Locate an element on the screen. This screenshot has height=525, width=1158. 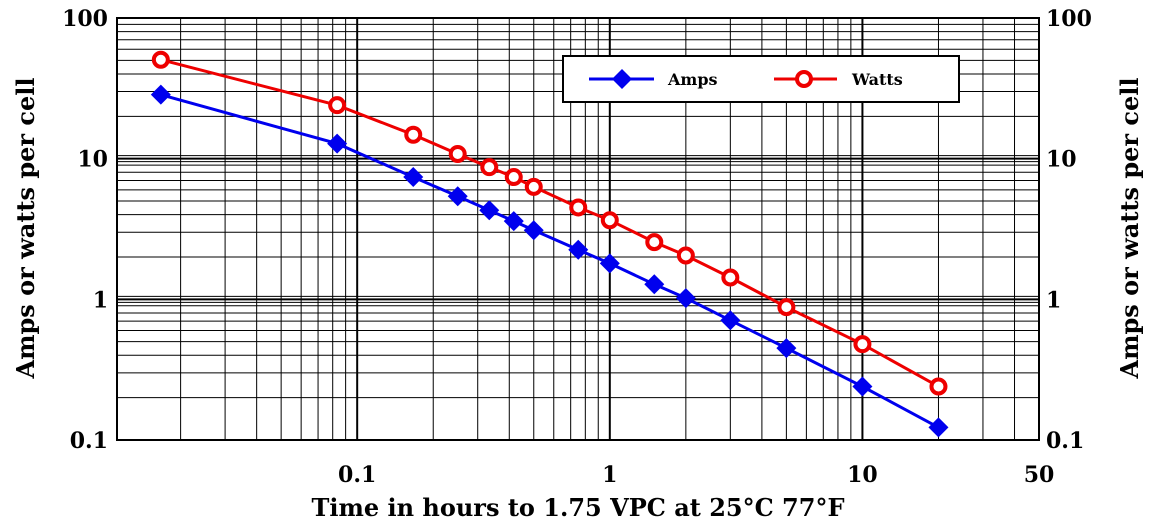
x-tick-labels: 0.1 1 10 50 is located at coordinates (696, 475).